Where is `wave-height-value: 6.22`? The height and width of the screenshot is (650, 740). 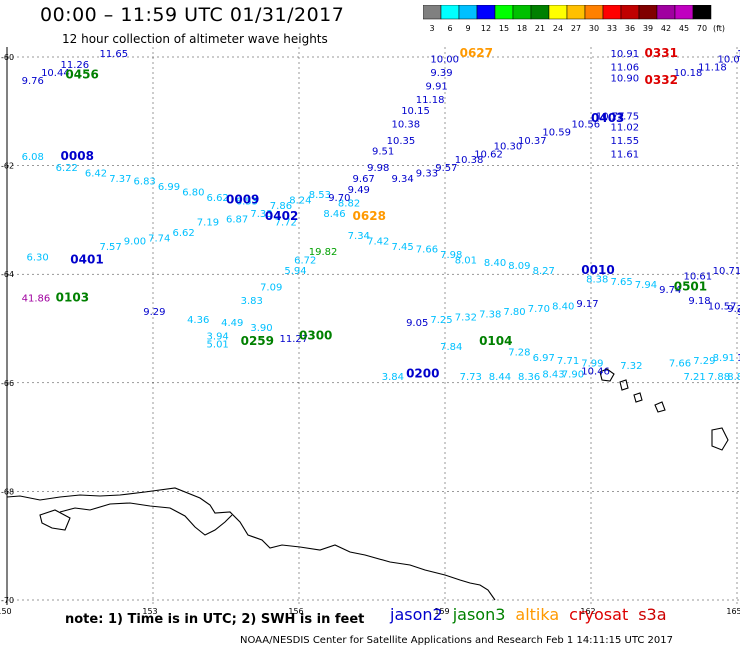 wave-height-value: 6.22 is located at coordinates (67, 168).